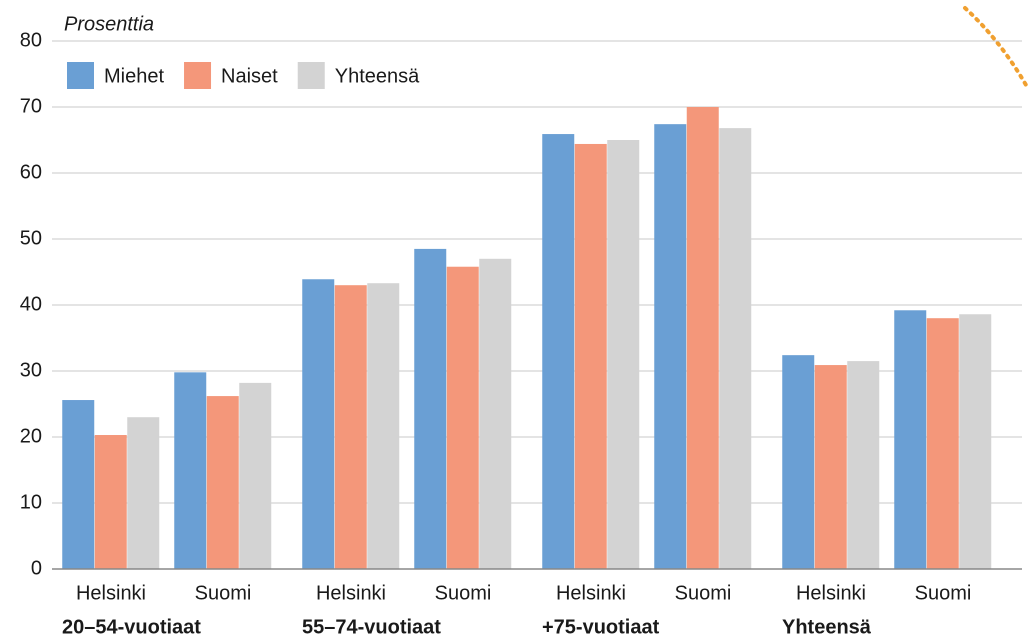 The height and width of the screenshot is (640, 1028). Describe the element at coordinates (109, 24) in the screenshot. I see `y-axis-label: Prosenttia` at that location.